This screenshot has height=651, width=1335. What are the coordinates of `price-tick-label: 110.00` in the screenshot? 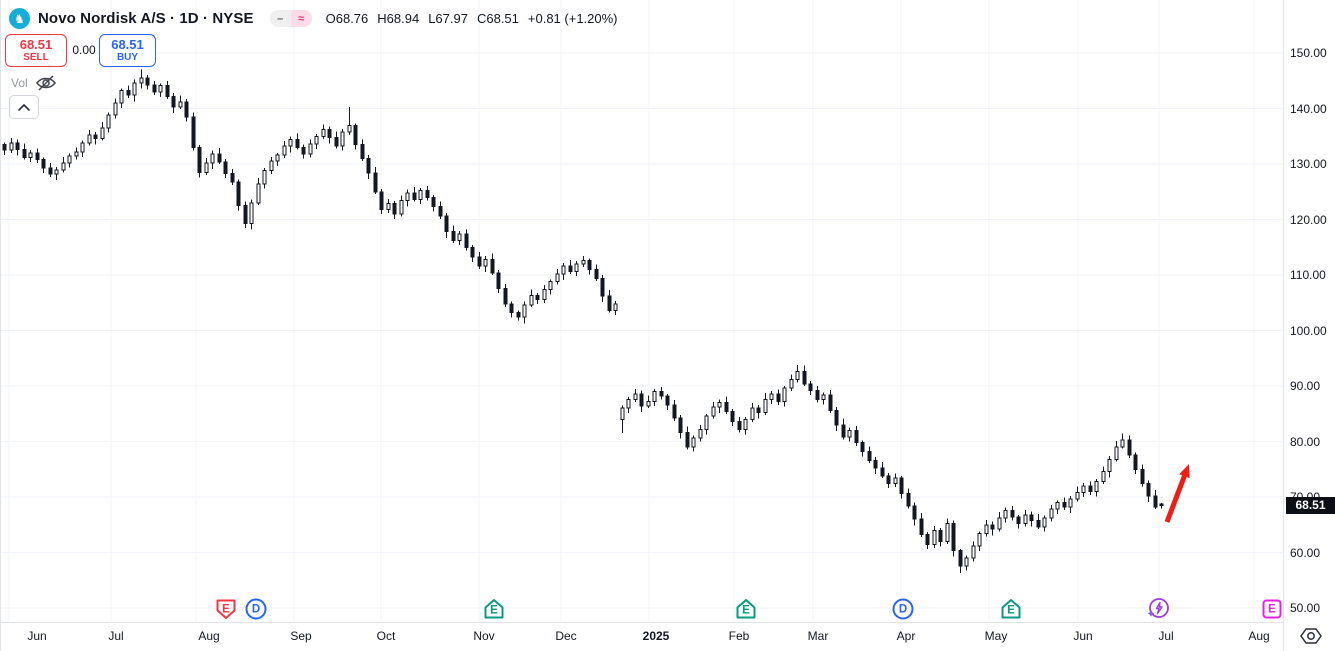 It's located at (1308, 275).